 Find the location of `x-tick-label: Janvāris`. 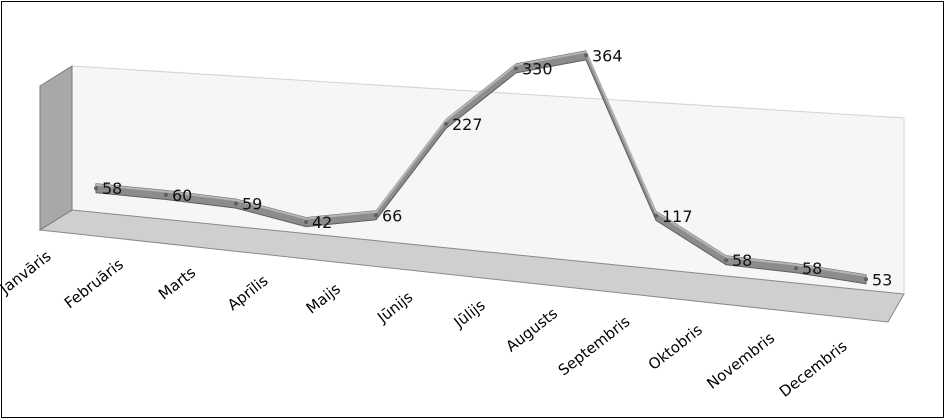

x-tick-label: Janvāris is located at coordinates (27, 272).